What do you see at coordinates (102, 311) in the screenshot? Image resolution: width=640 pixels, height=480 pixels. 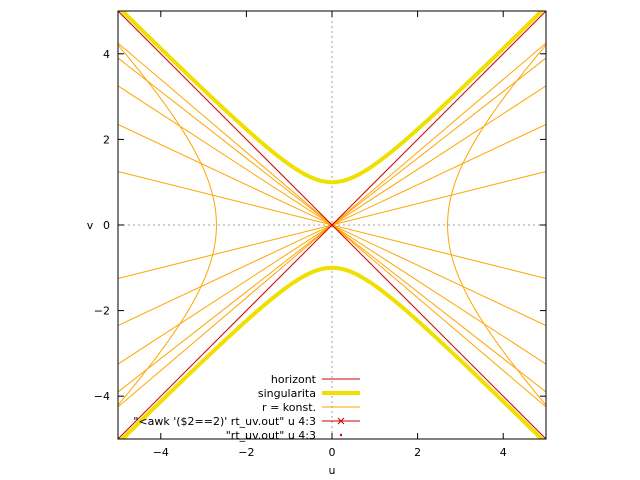 I see `y-tick-label: −2` at bounding box center [102, 311].